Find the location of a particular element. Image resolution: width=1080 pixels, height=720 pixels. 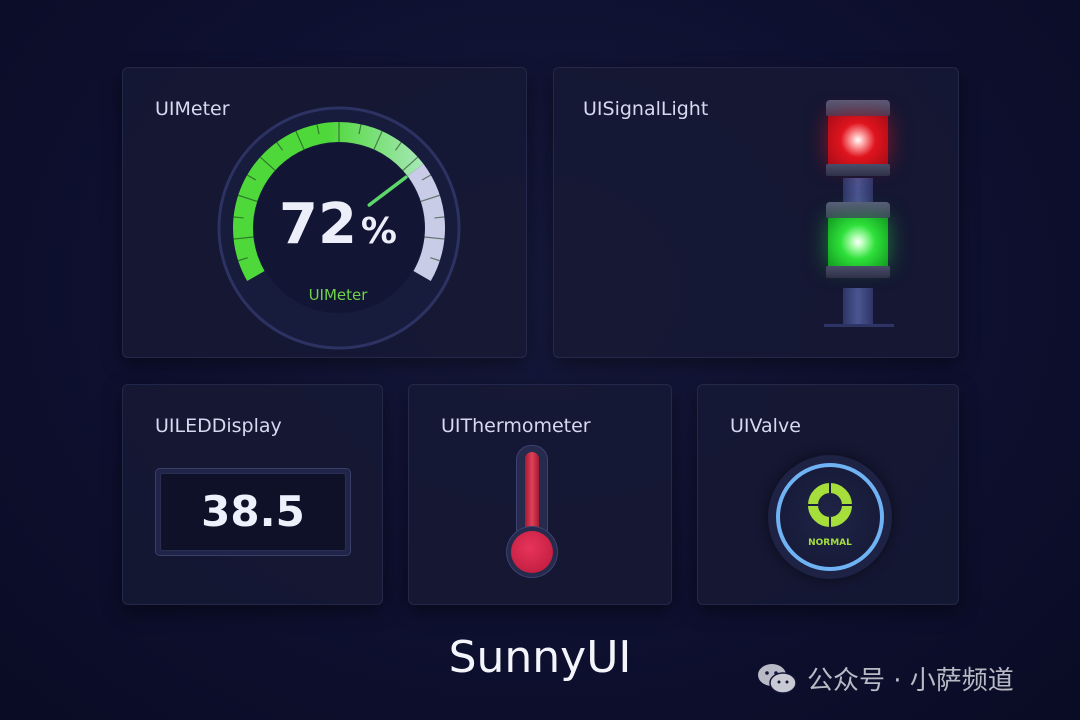

led-display-card: UILEDDisplay 38.5 is located at coordinates (252, 494).